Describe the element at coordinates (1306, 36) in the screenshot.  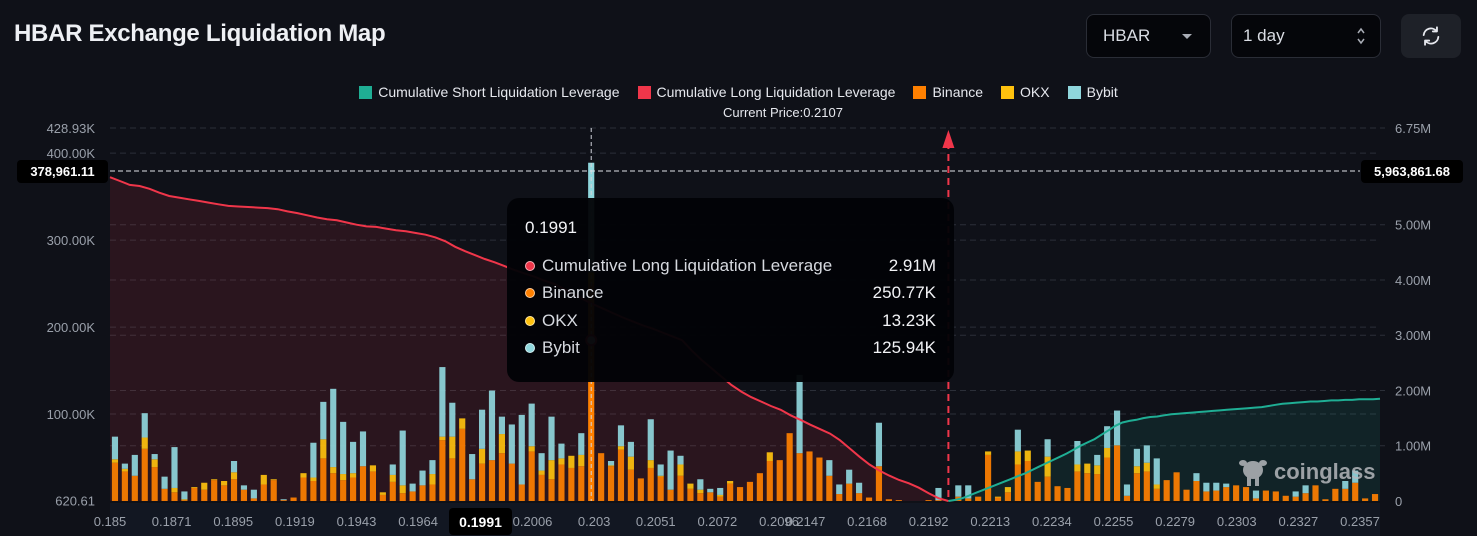
I see `time-range-select: 1 day` at that location.